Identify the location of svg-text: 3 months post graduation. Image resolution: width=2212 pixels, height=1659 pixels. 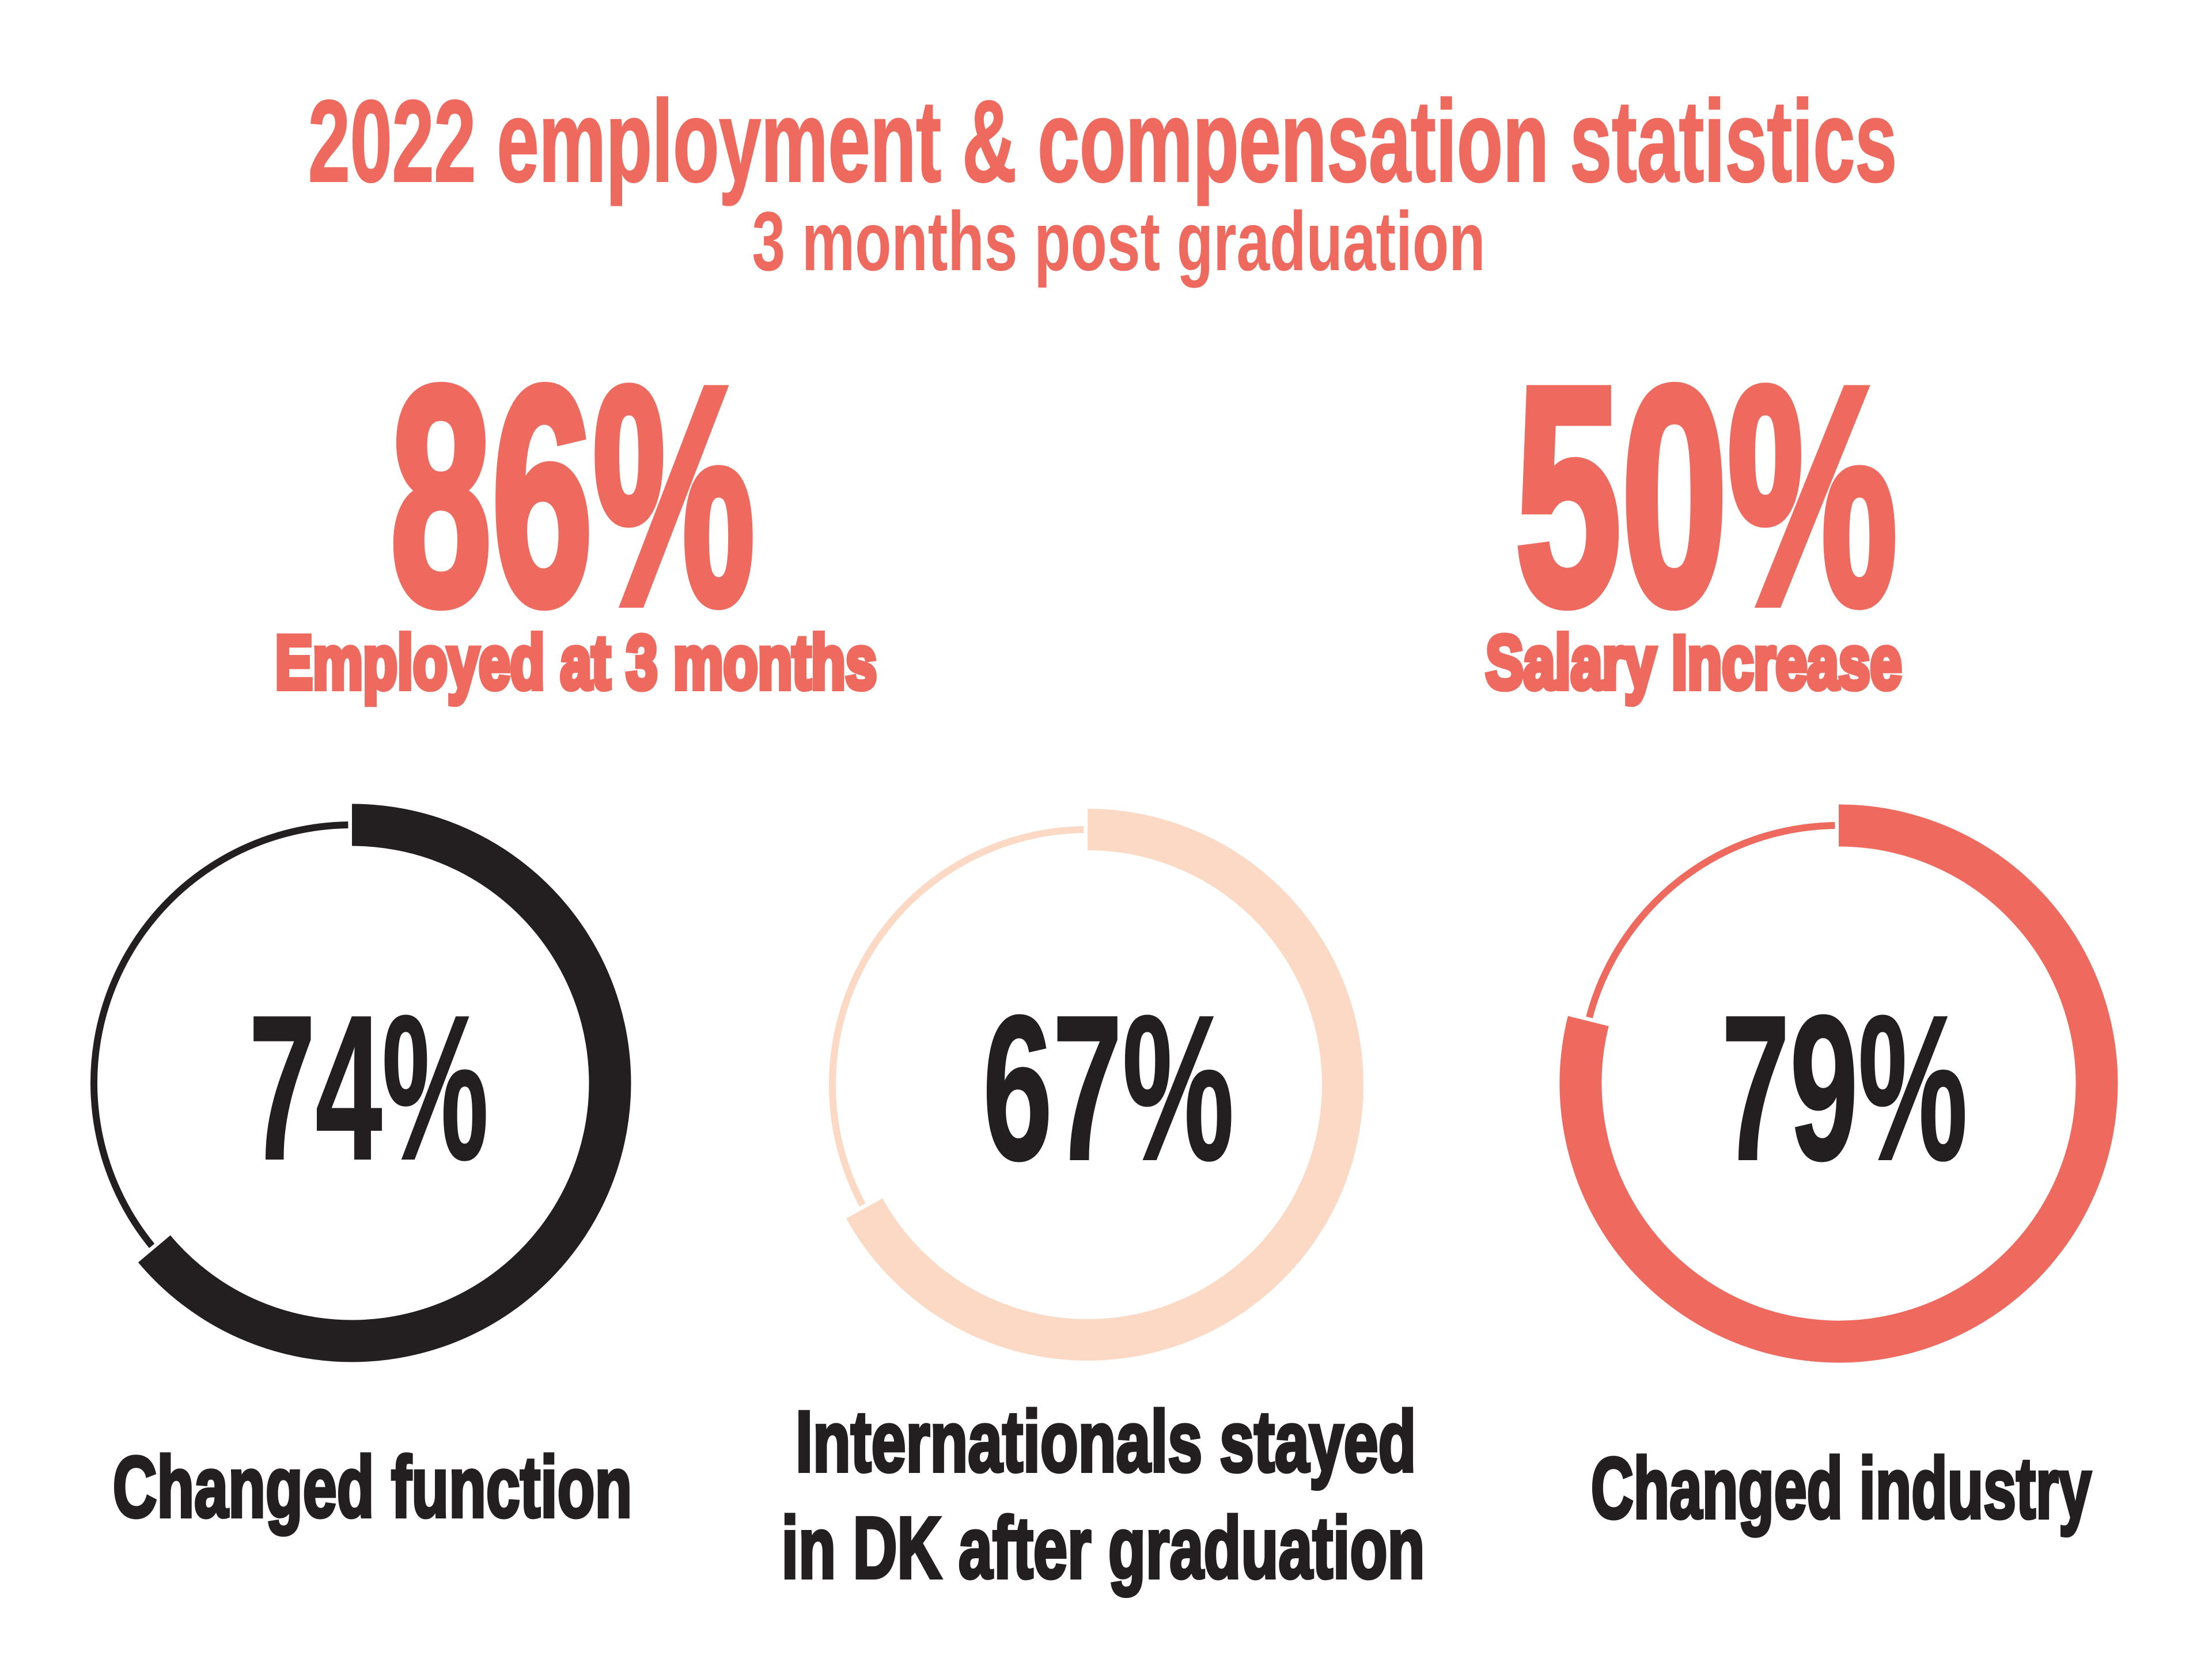
(1118, 241).